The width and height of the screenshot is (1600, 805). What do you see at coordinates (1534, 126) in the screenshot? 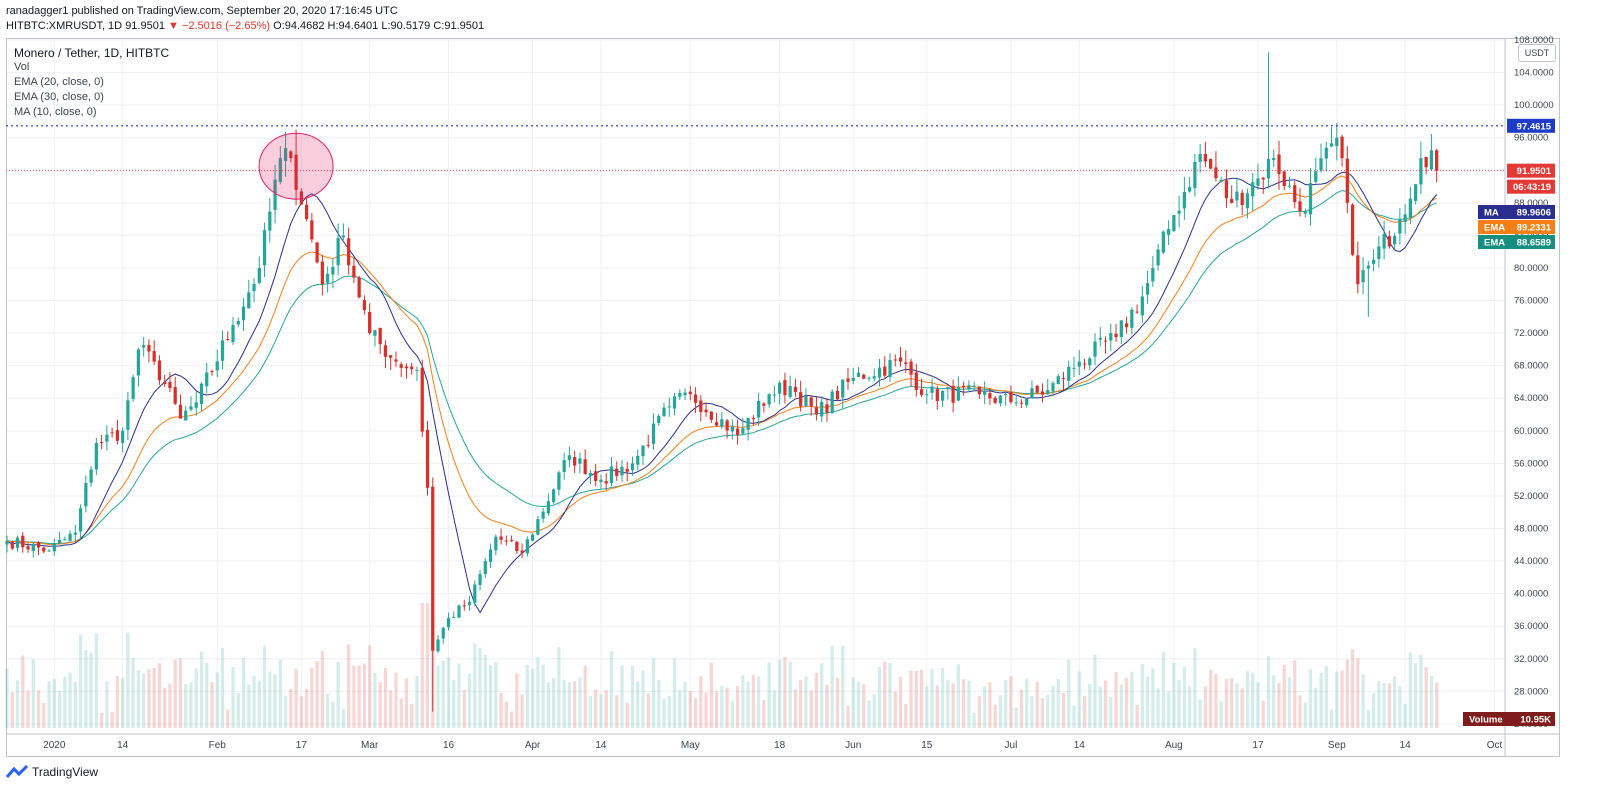
I see `resistance-price-label: 97.4615` at bounding box center [1534, 126].